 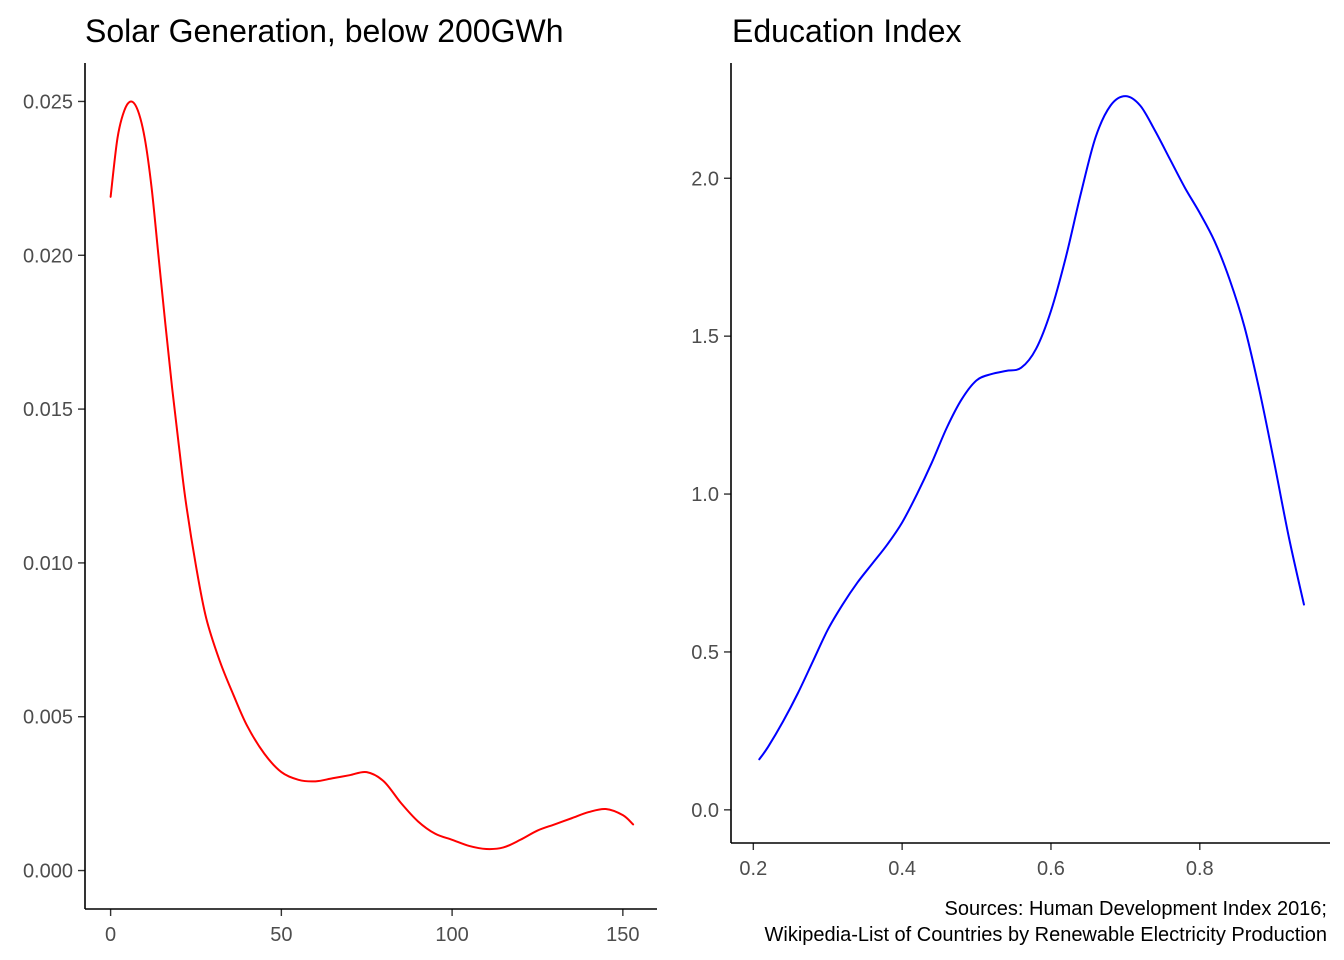 What do you see at coordinates (705, 811) in the screenshot?
I see `education-y-tick-label: 0.0` at bounding box center [705, 811].